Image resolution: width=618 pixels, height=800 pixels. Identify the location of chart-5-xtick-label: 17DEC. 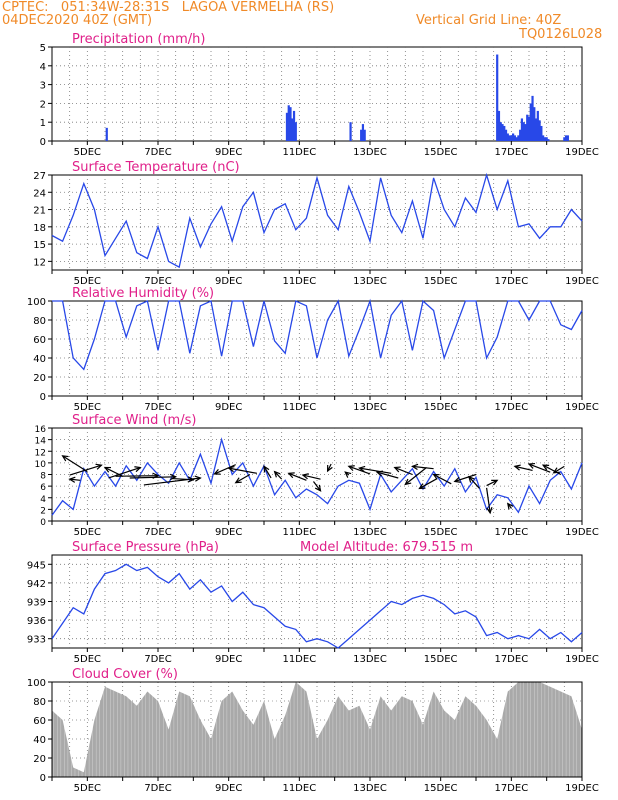
(511, 659).